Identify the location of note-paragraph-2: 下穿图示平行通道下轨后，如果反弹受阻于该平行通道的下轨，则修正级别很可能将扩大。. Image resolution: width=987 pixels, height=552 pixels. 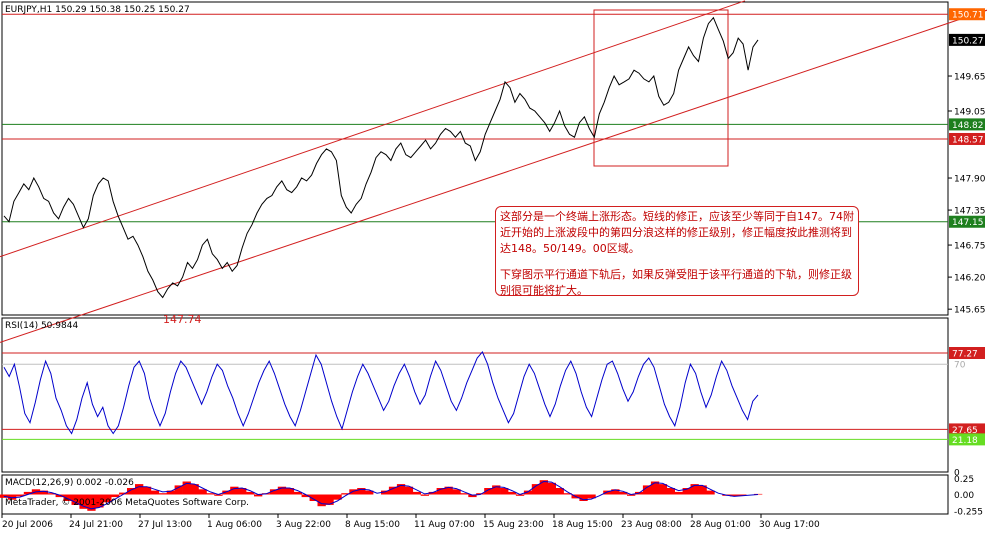
(676, 282).